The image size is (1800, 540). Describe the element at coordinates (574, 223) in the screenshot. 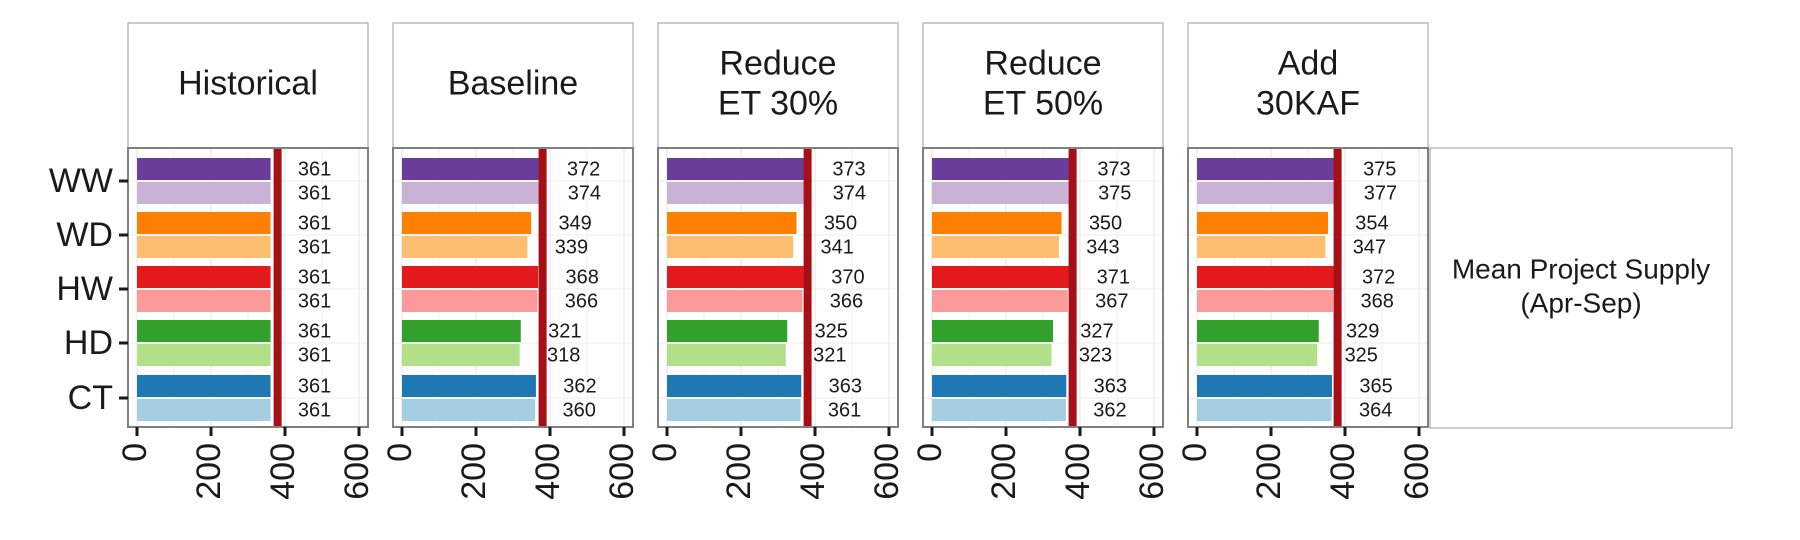

I see `bar-value-label: 349` at that location.